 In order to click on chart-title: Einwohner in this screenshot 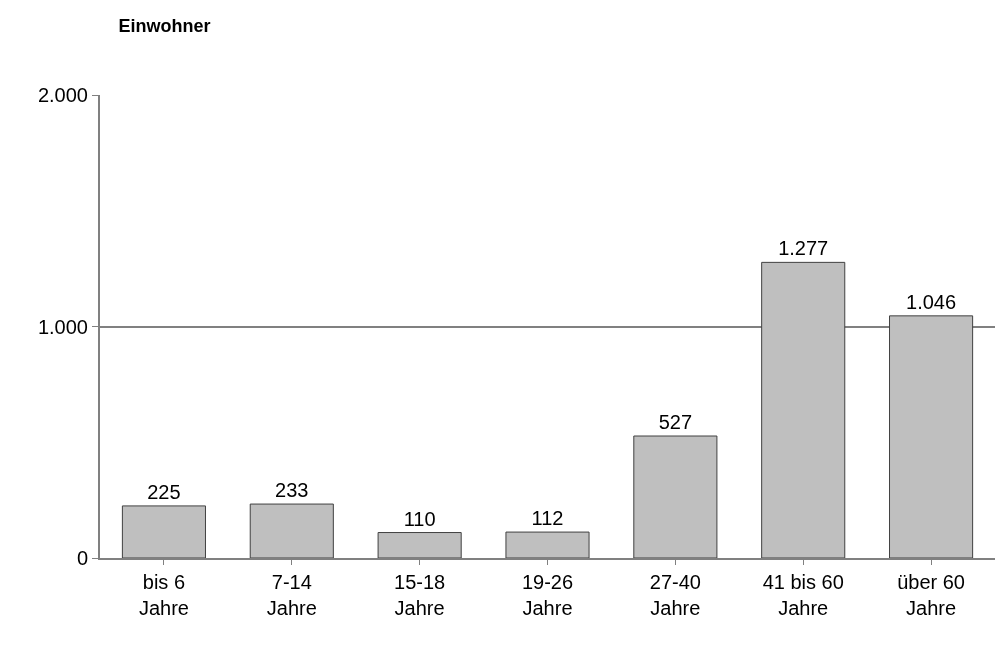, I will do `click(164, 26)`.